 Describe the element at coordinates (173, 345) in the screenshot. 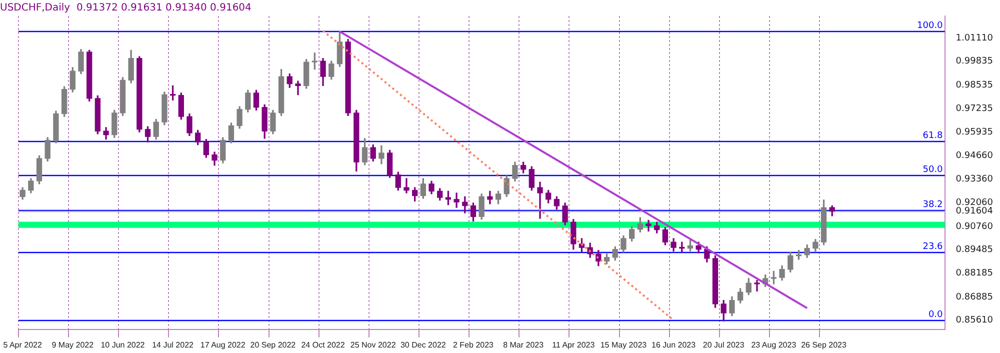

I see `x-tick-label: 14 Jul 2022` at that location.